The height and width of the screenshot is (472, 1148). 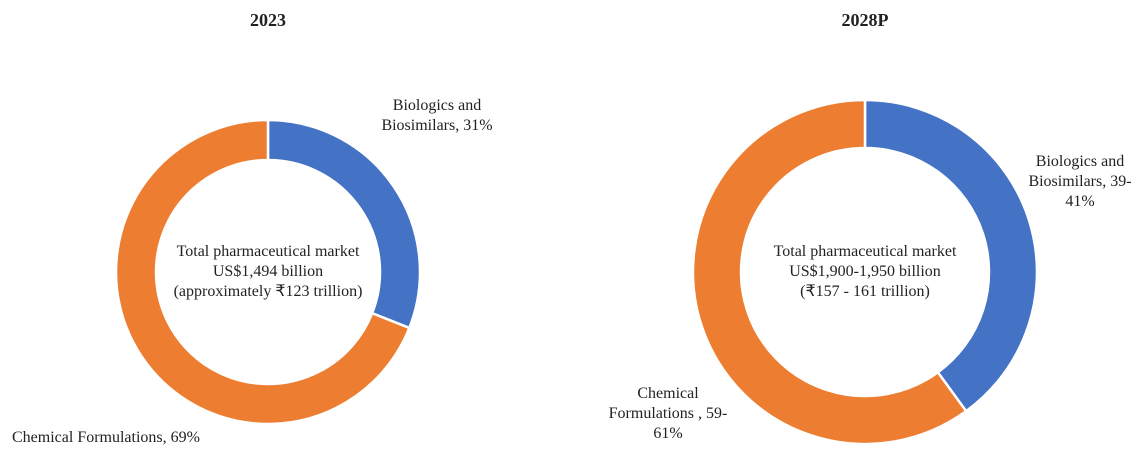 What do you see at coordinates (655, 403) in the screenshot?
I see `category-label: Chemical Formulations ,` at bounding box center [655, 403].